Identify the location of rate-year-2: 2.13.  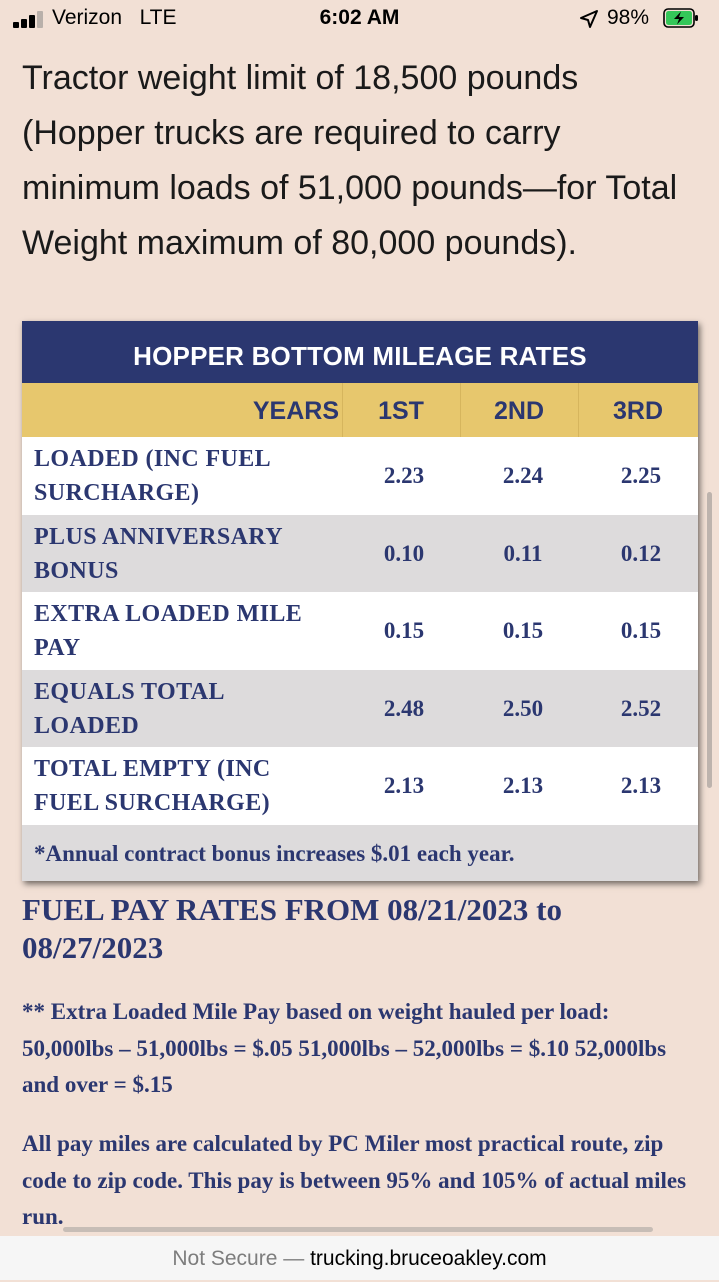
(523, 785).